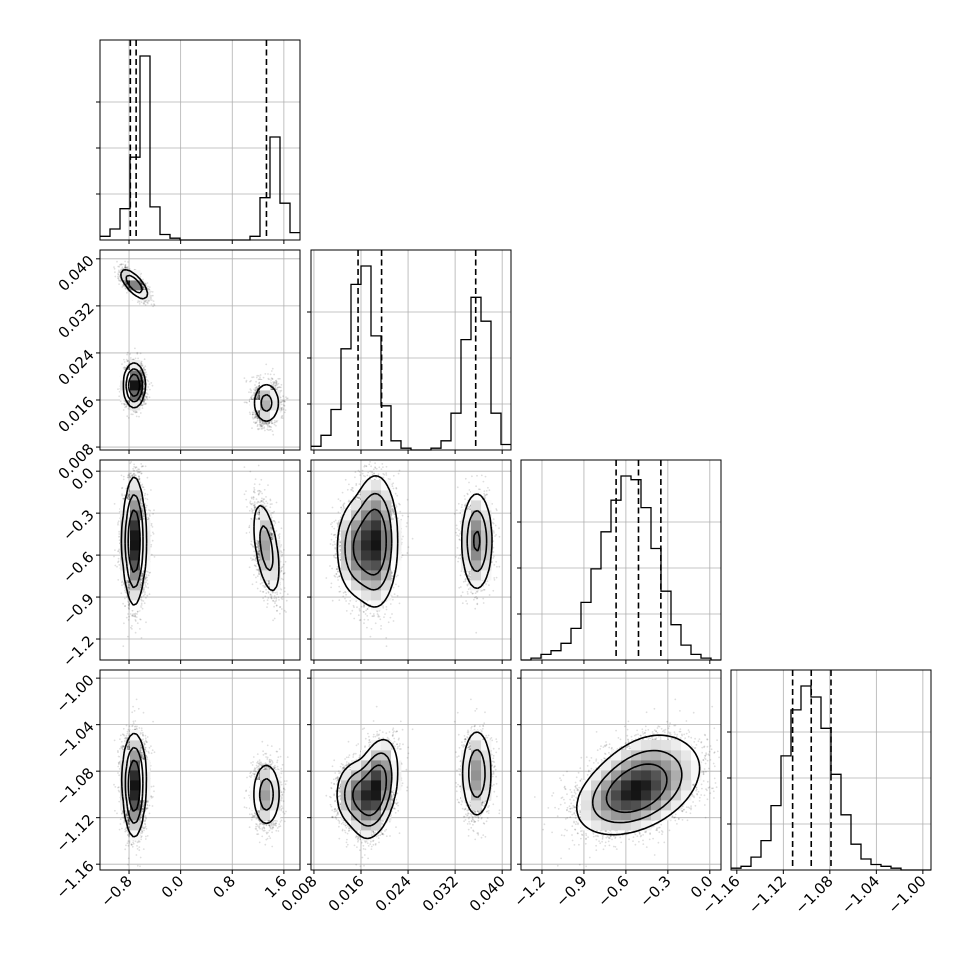  I want to click on panel-p1-p4, so click(201, 783).